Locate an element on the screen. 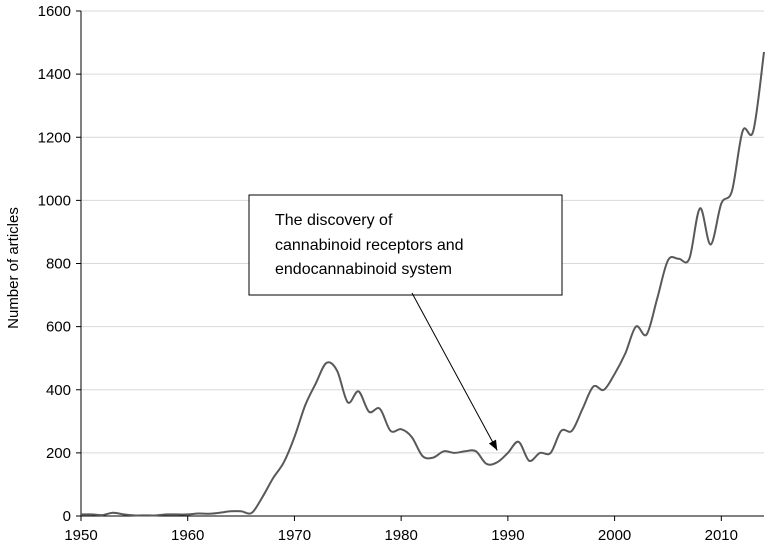 This screenshot has width=765, height=547. x-tick-label: 1970 is located at coordinates (294, 535).